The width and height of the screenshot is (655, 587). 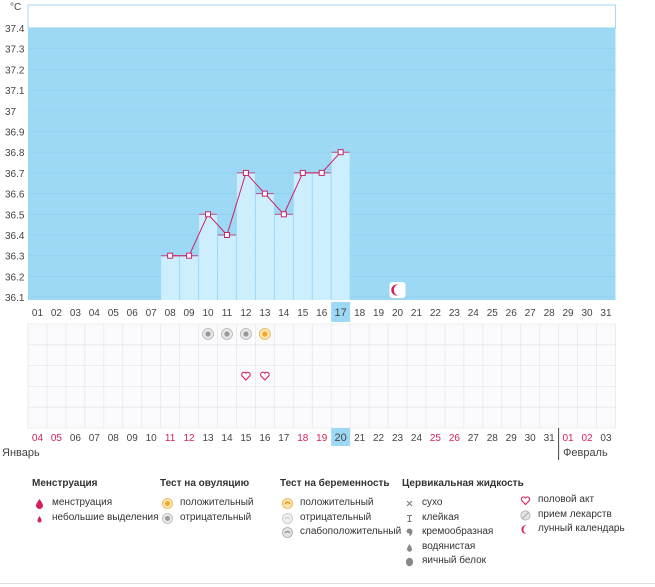 What do you see at coordinates (284, 438) in the screenshot?
I see `calendar-date-label: 17` at bounding box center [284, 438].